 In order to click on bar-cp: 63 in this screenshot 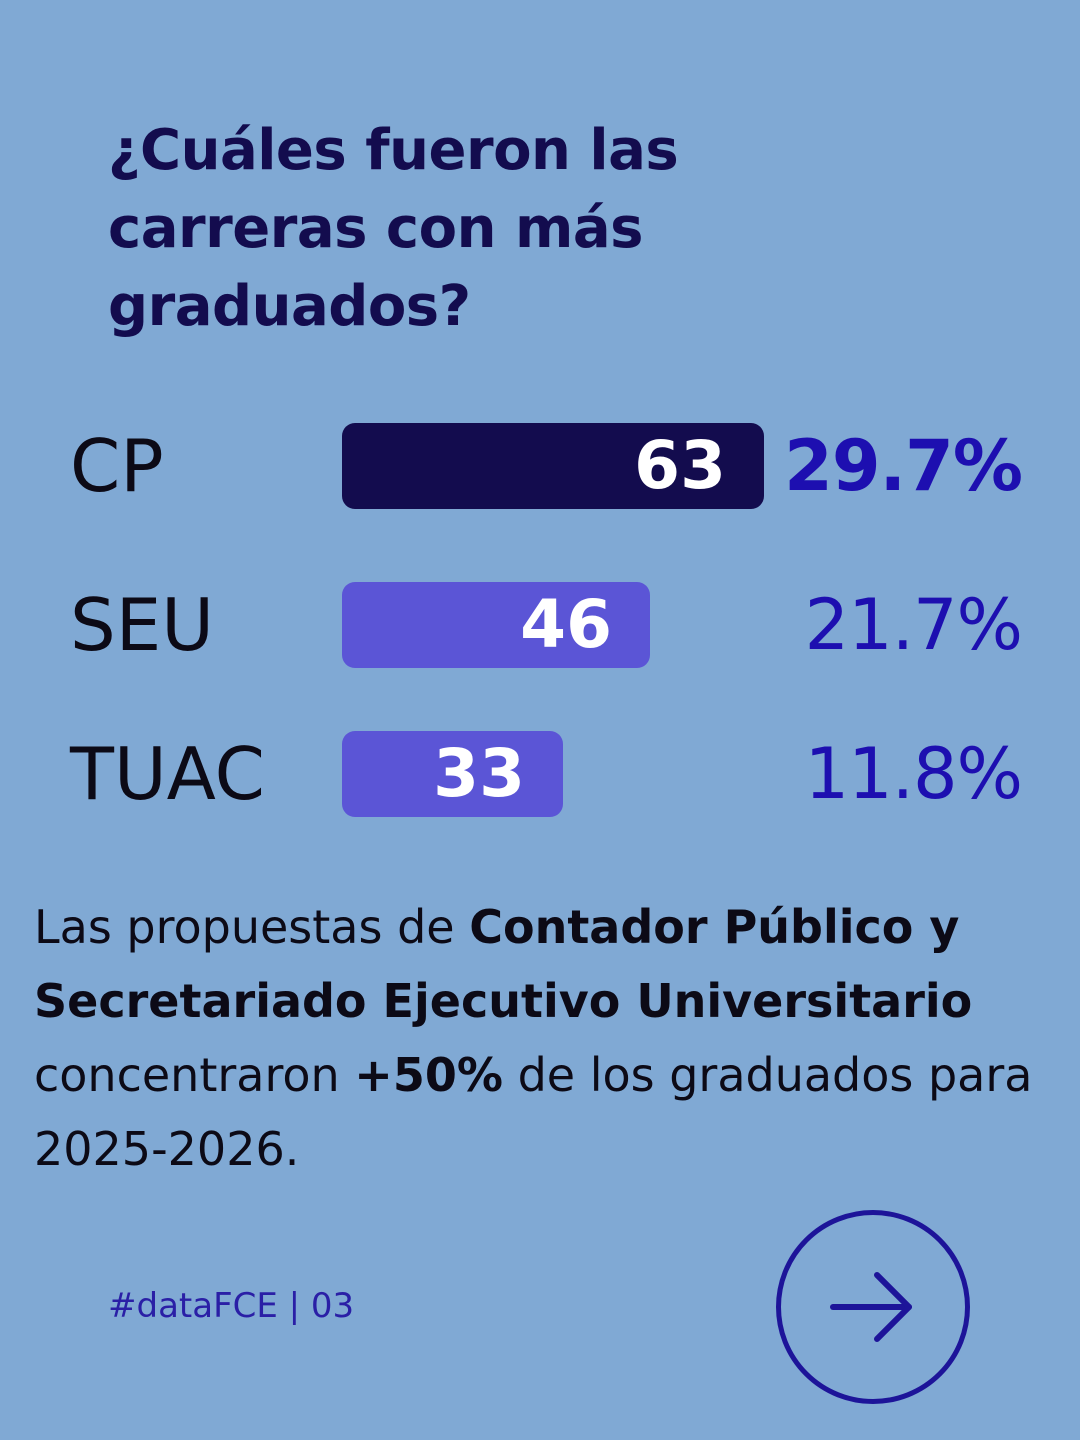, I will do `click(553, 466)`.